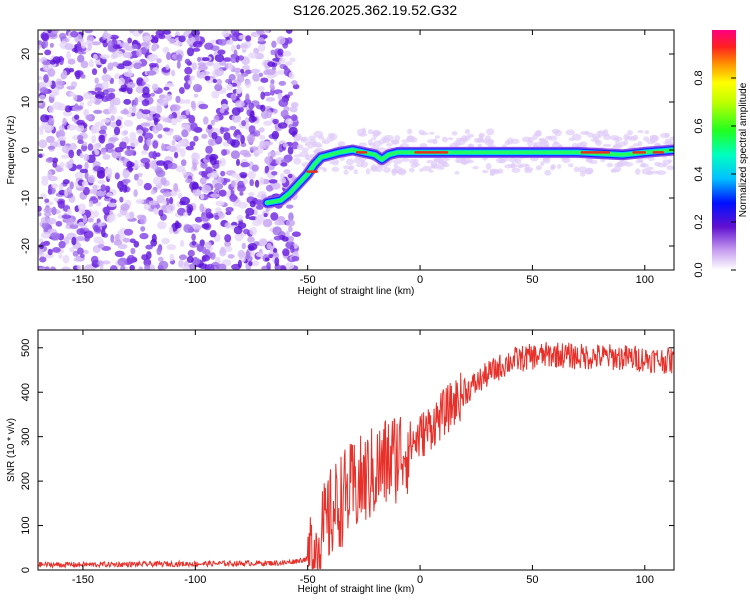  Describe the element at coordinates (645, 280) in the screenshot. I see `x-tick-label: 100` at that location.